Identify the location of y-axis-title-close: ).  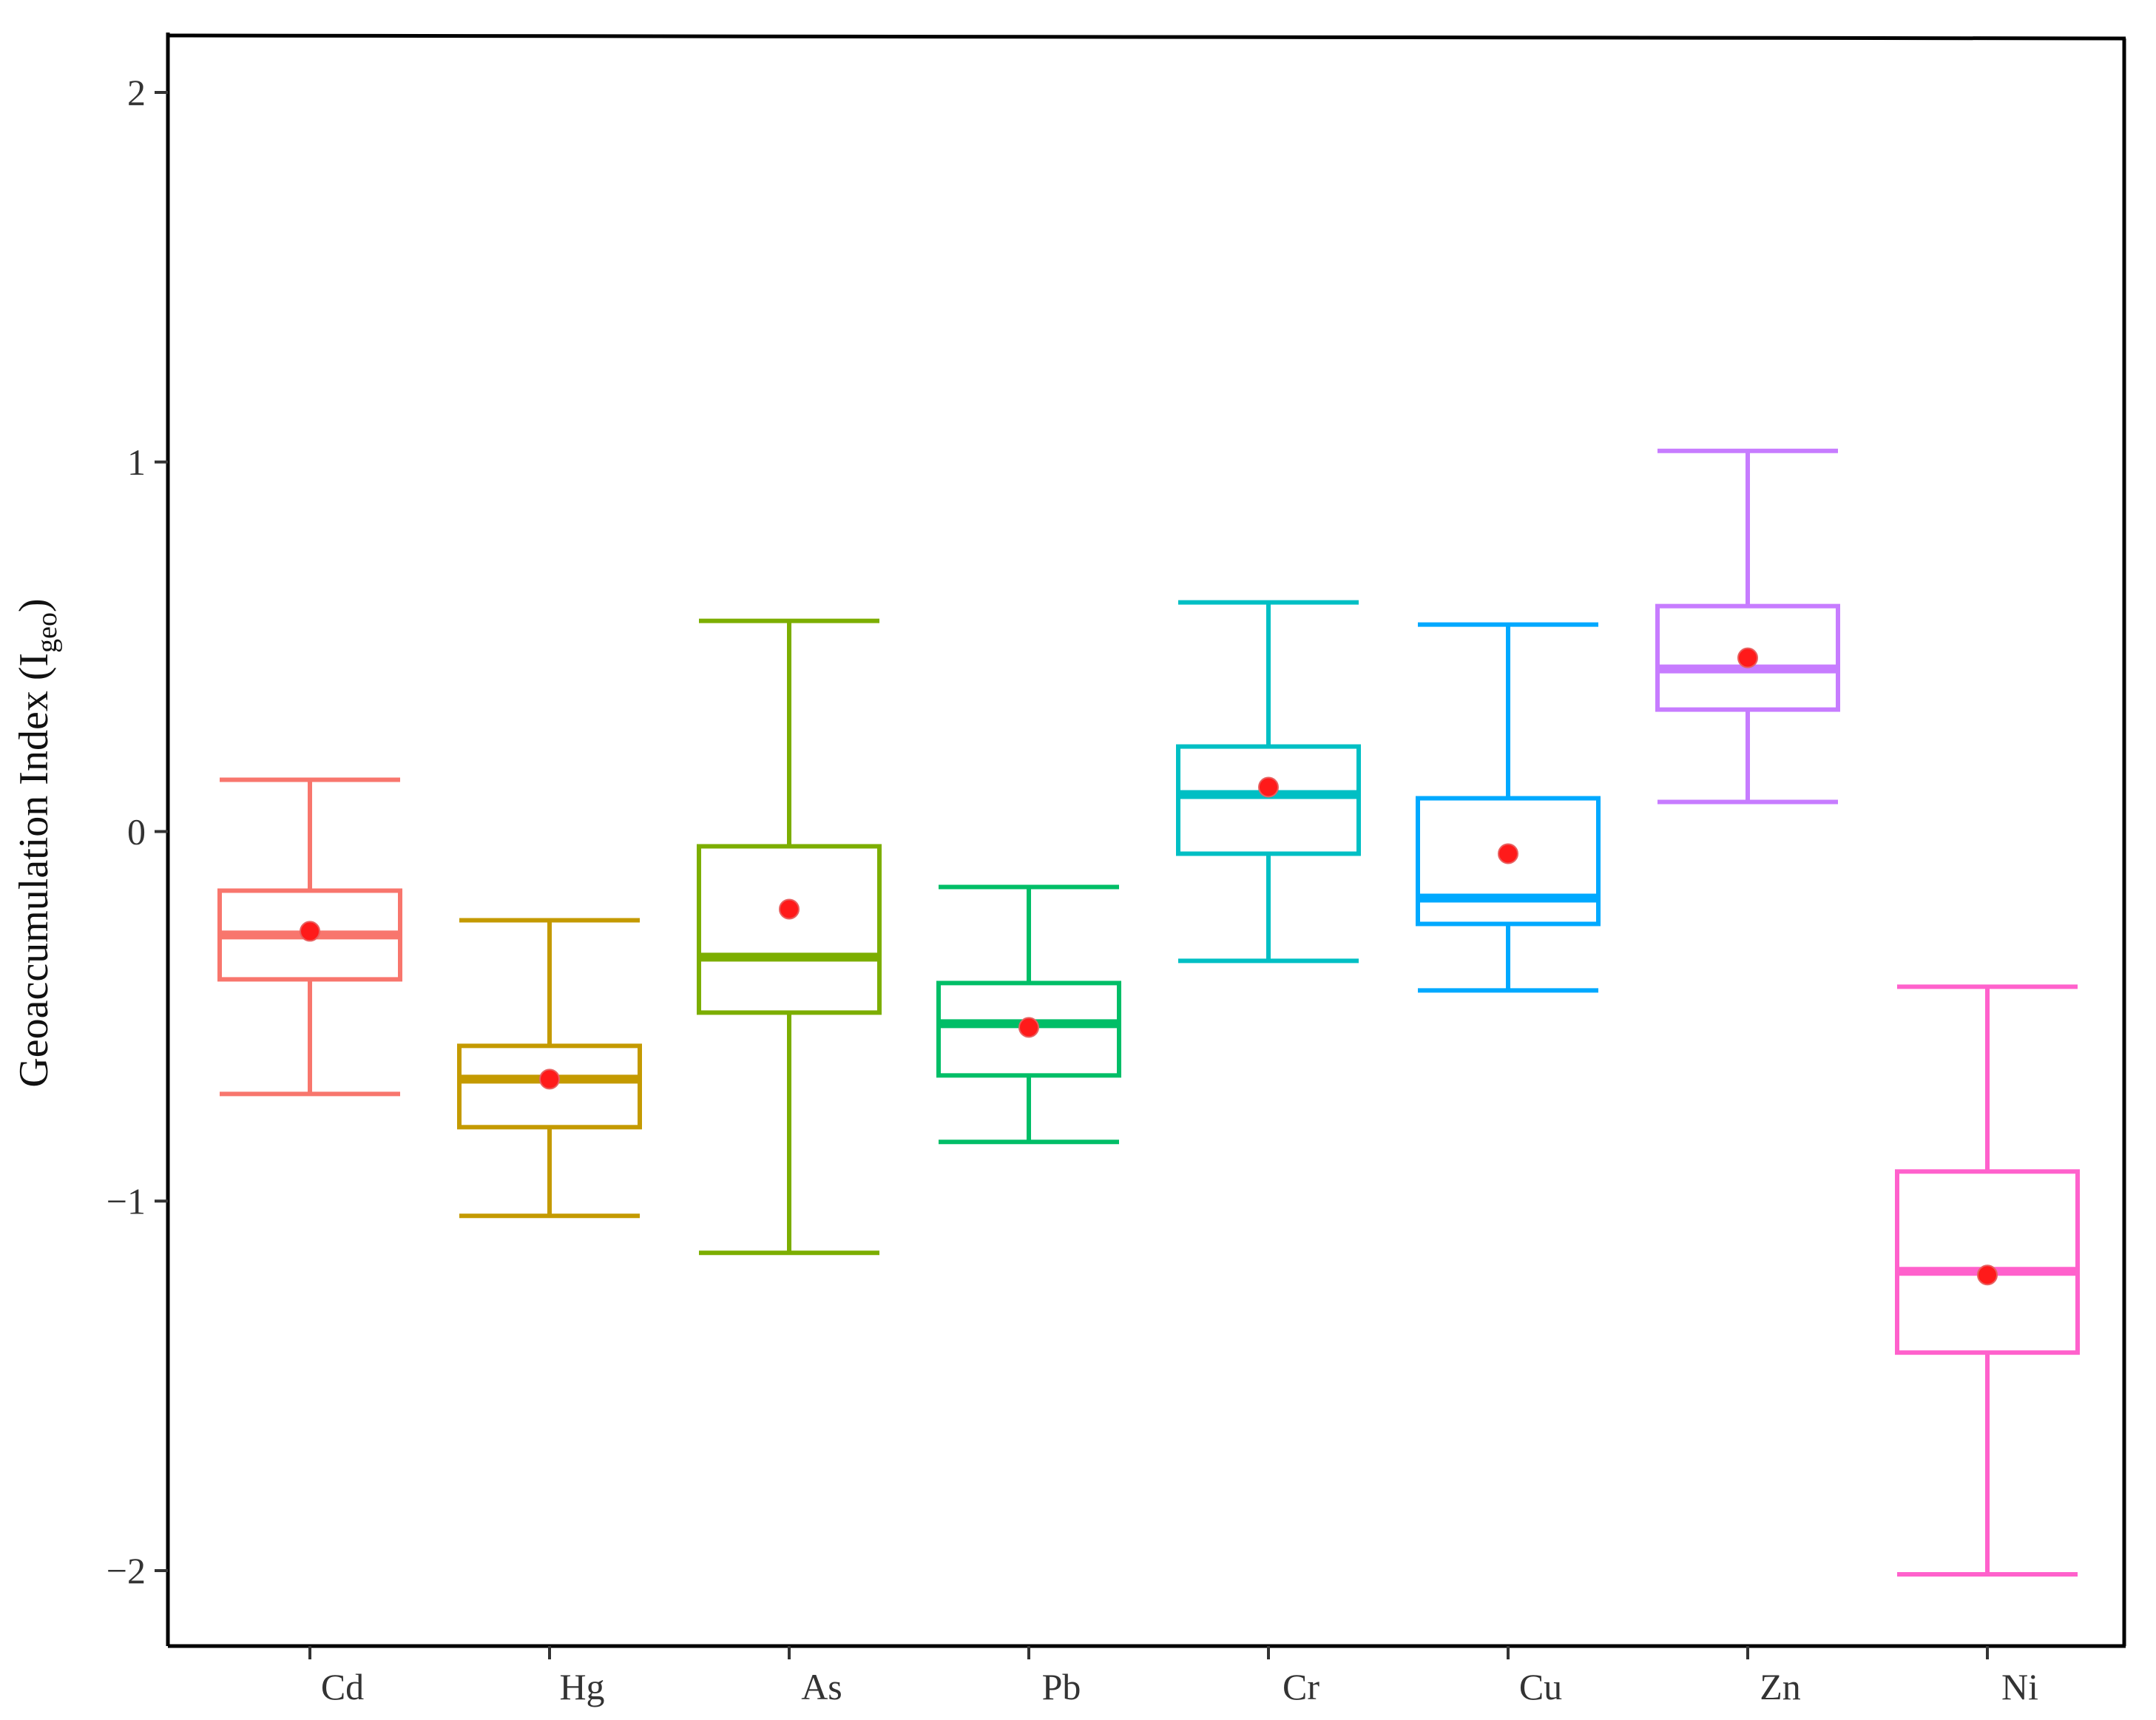
(34, 605).